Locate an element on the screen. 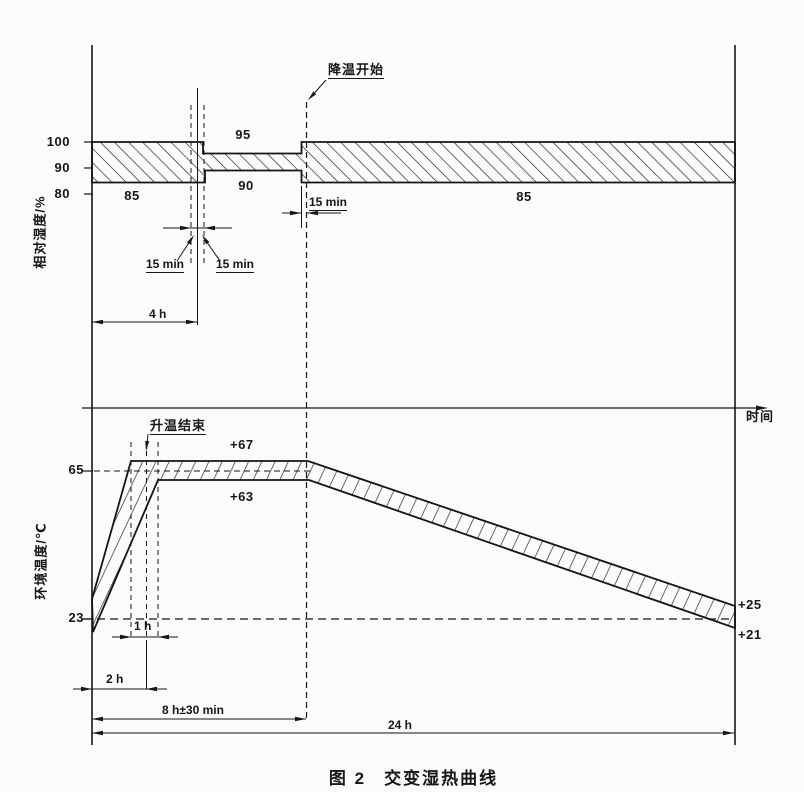  humidity-tick-80: 80 is located at coordinates (62, 193).